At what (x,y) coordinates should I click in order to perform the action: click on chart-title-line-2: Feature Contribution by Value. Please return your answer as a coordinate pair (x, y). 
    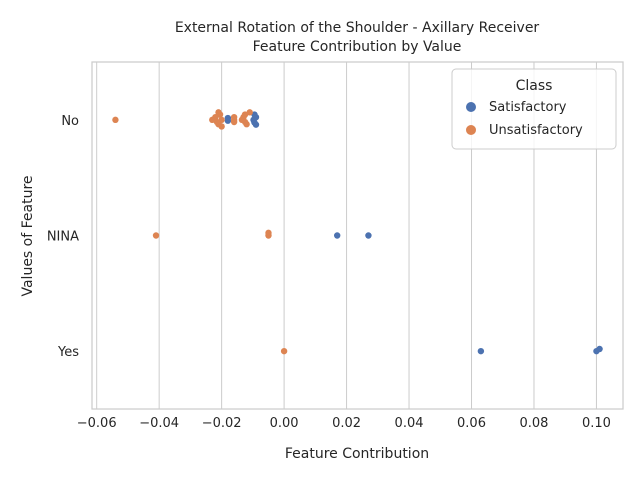
    Looking at the image, I should click on (357, 47).